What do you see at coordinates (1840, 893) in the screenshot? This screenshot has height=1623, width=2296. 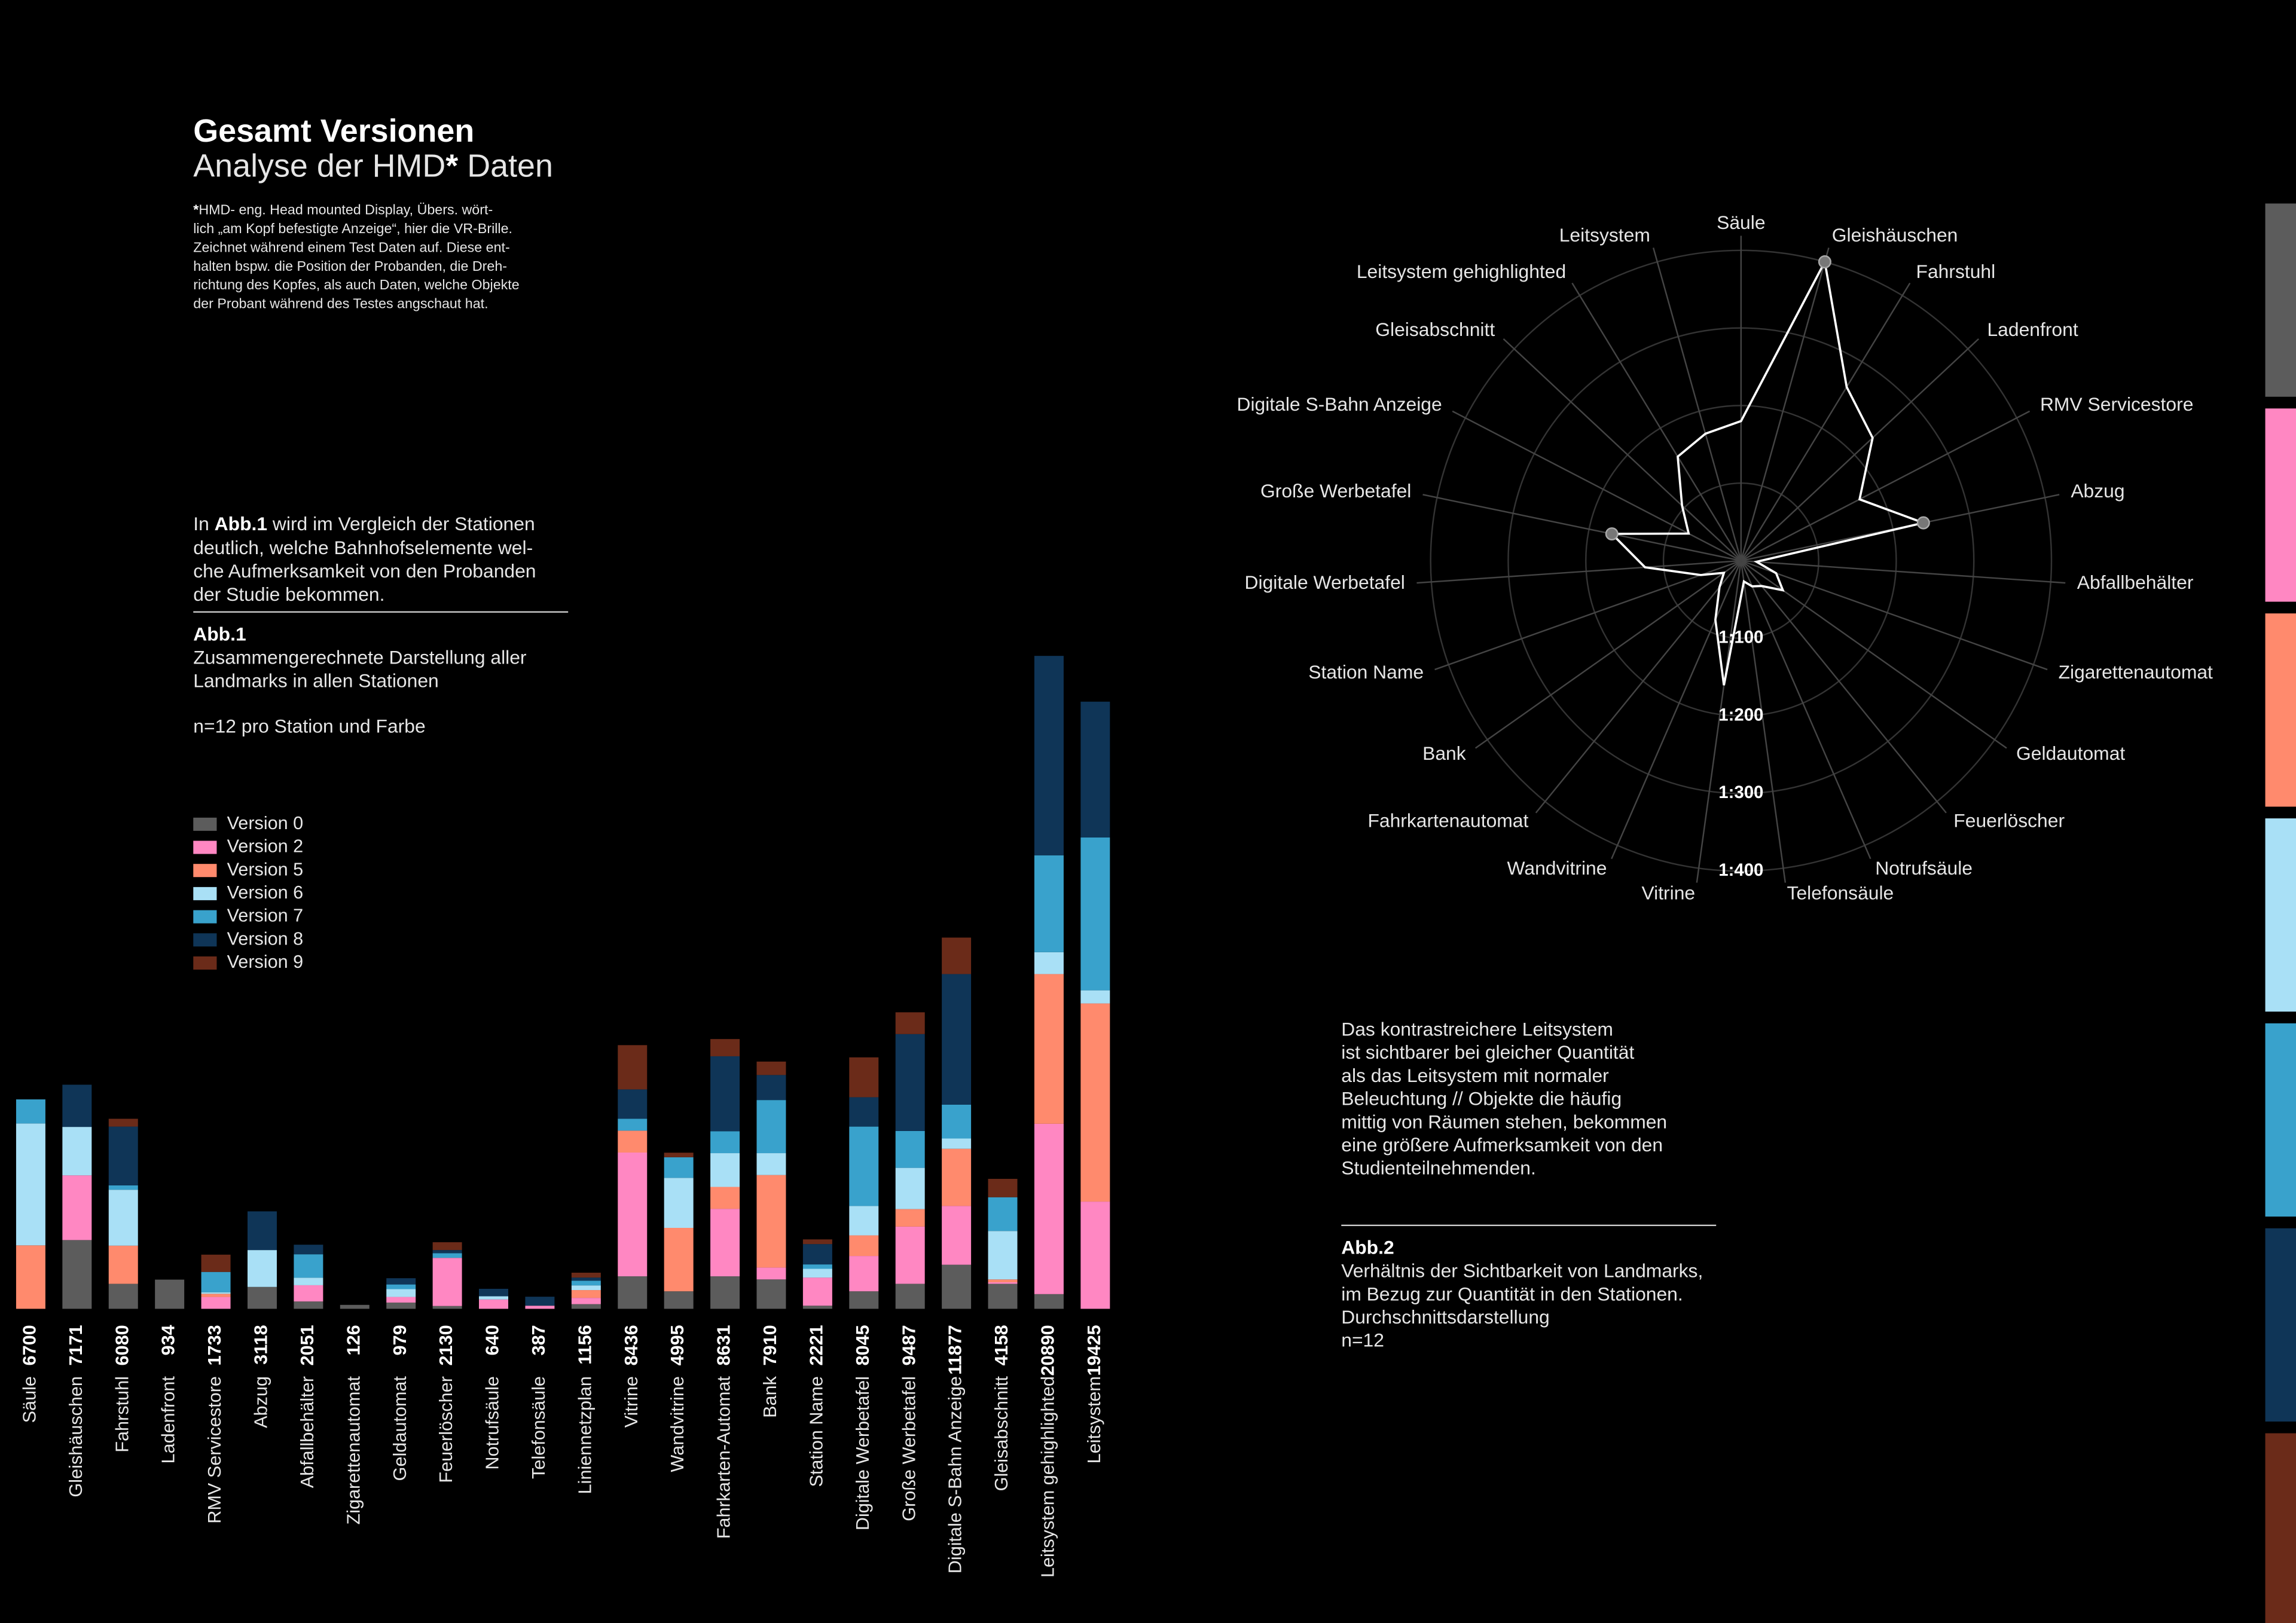 I see `axis-label: Telefonsäule` at bounding box center [1840, 893].